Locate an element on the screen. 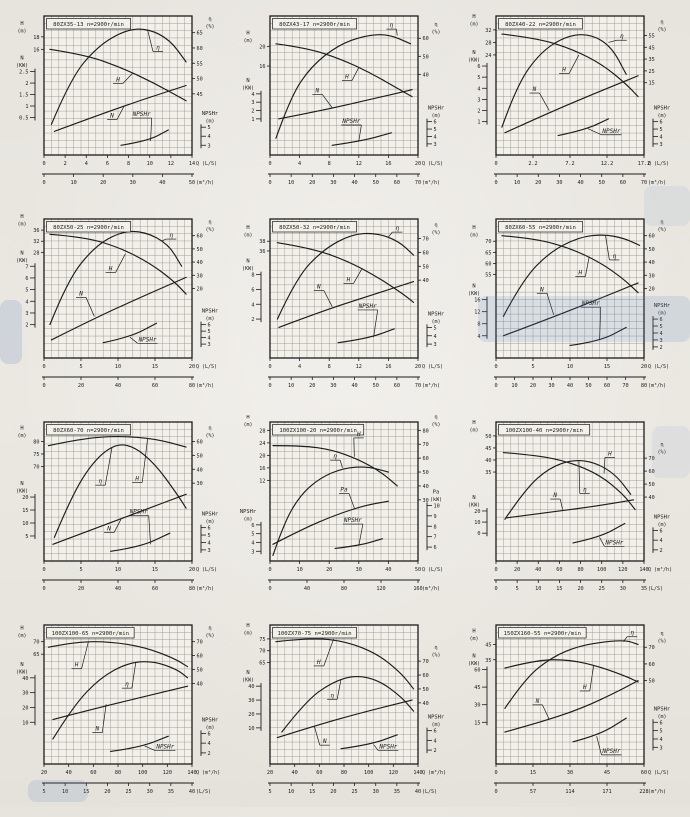 The height and width of the screenshot is (817, 690). svg-text: (m³/h) is located at coordinates (657, 386).